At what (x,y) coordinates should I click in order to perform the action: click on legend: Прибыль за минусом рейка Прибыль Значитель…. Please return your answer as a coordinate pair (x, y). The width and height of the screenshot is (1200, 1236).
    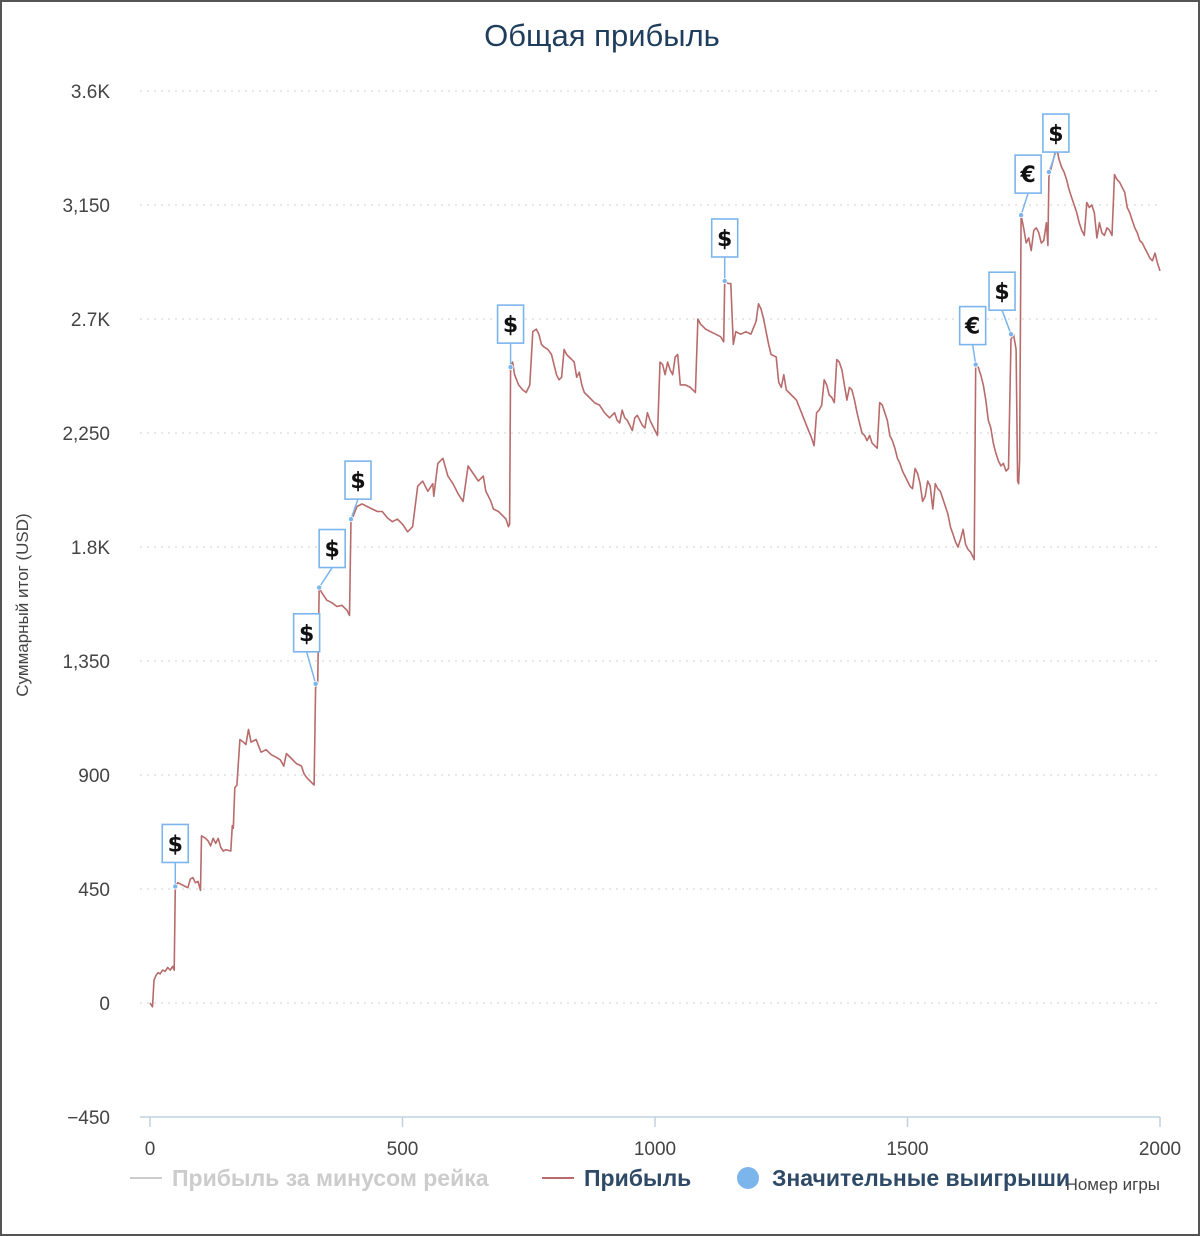
    Looking at the image, I should click on (600, 1178).